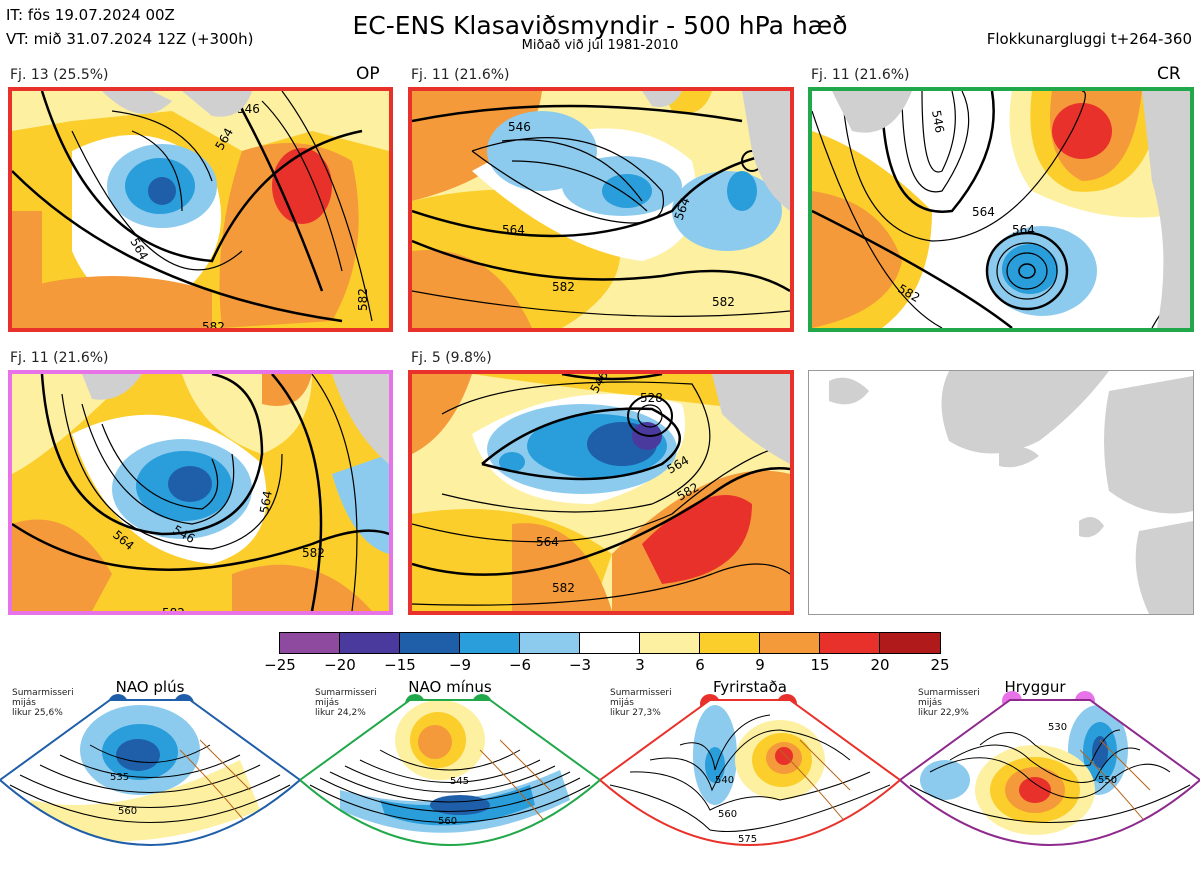  I want to click on panel-4-label: Fj. 11 (21.6%), so click(59, 358).